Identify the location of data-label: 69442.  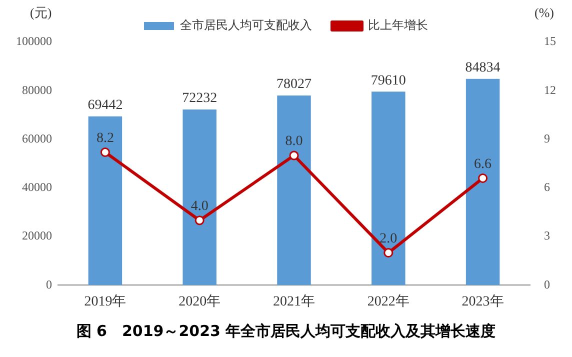
(105, 105).